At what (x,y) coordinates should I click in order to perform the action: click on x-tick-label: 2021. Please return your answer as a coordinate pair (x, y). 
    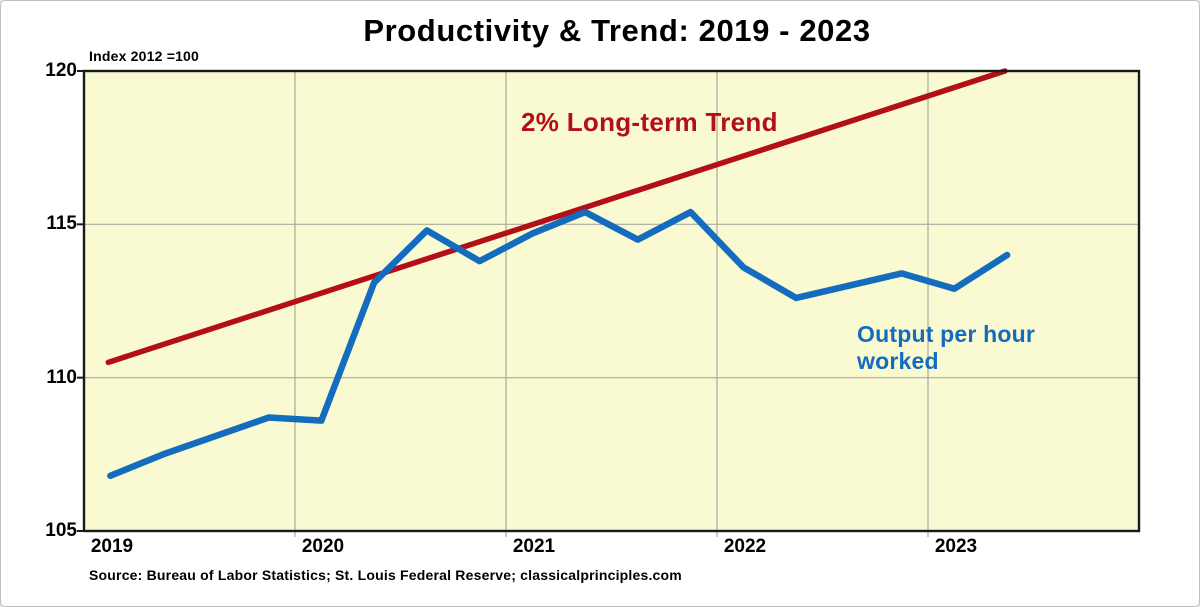
    Looking at the image, I should click on (534, 546).